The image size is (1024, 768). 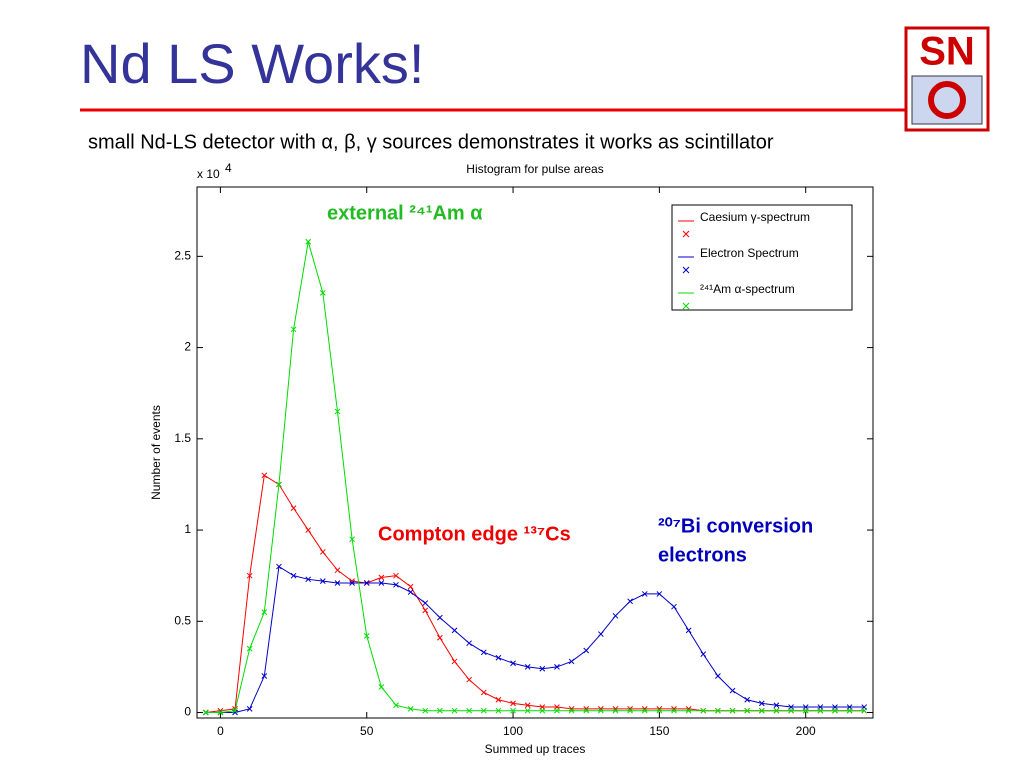 I want to click on logo-text: SN, so click(x=947, y=52).